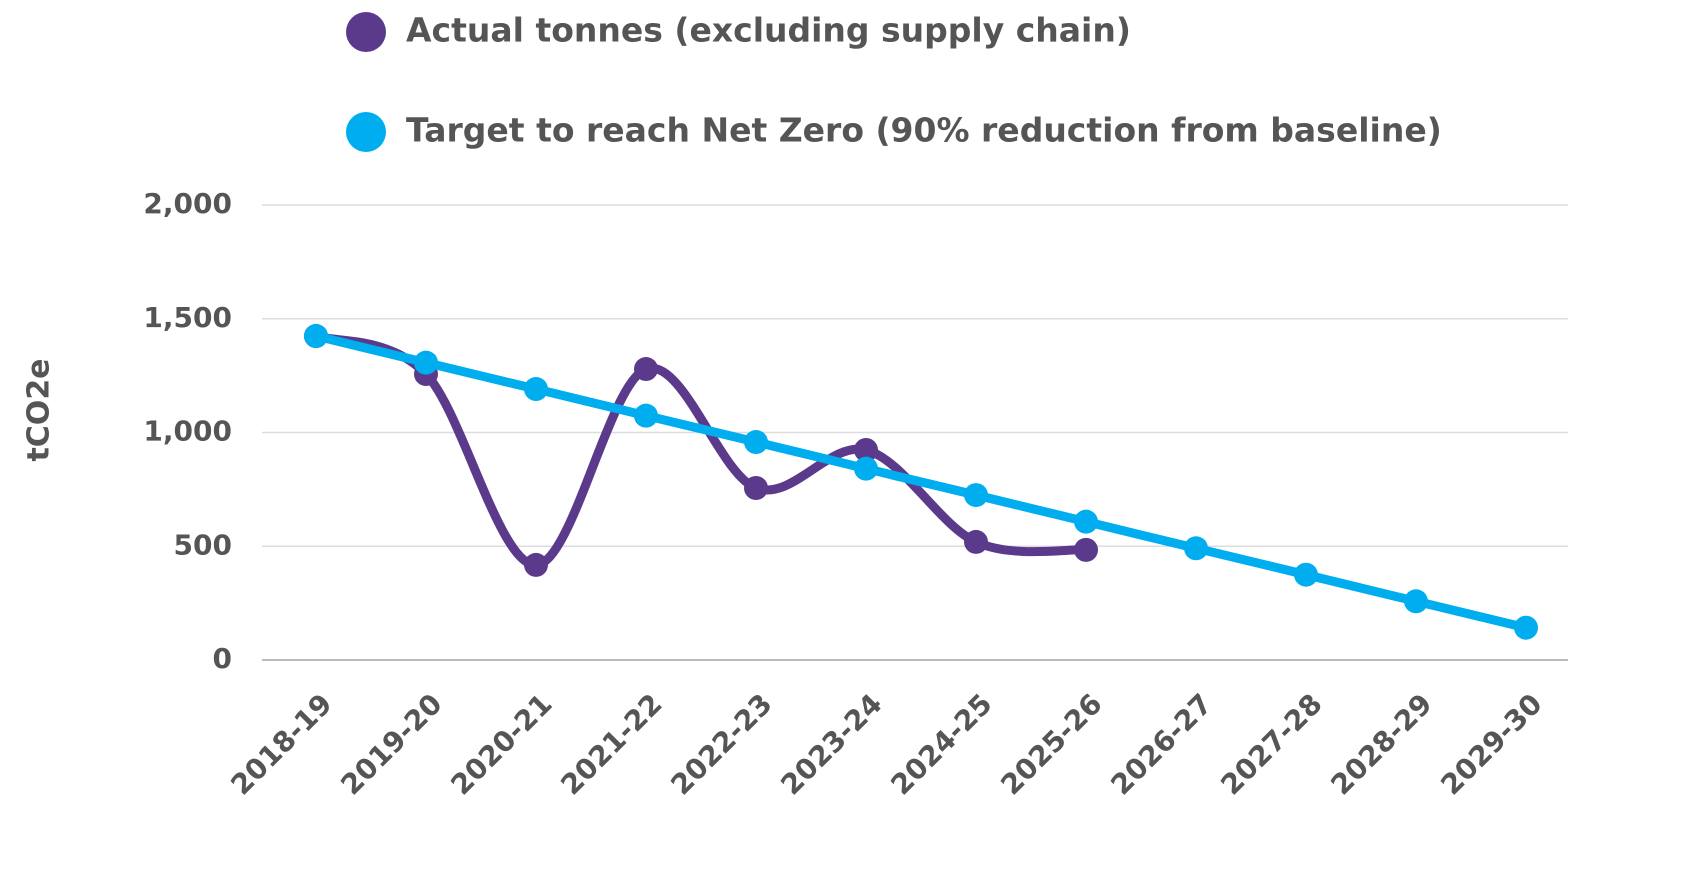 Image resolution: width=1684 pixels, height=873 pixels. Describe the element at coordinates (501, 744) in the screenshot. I see `x-tick-label: 2020-21` at that location.